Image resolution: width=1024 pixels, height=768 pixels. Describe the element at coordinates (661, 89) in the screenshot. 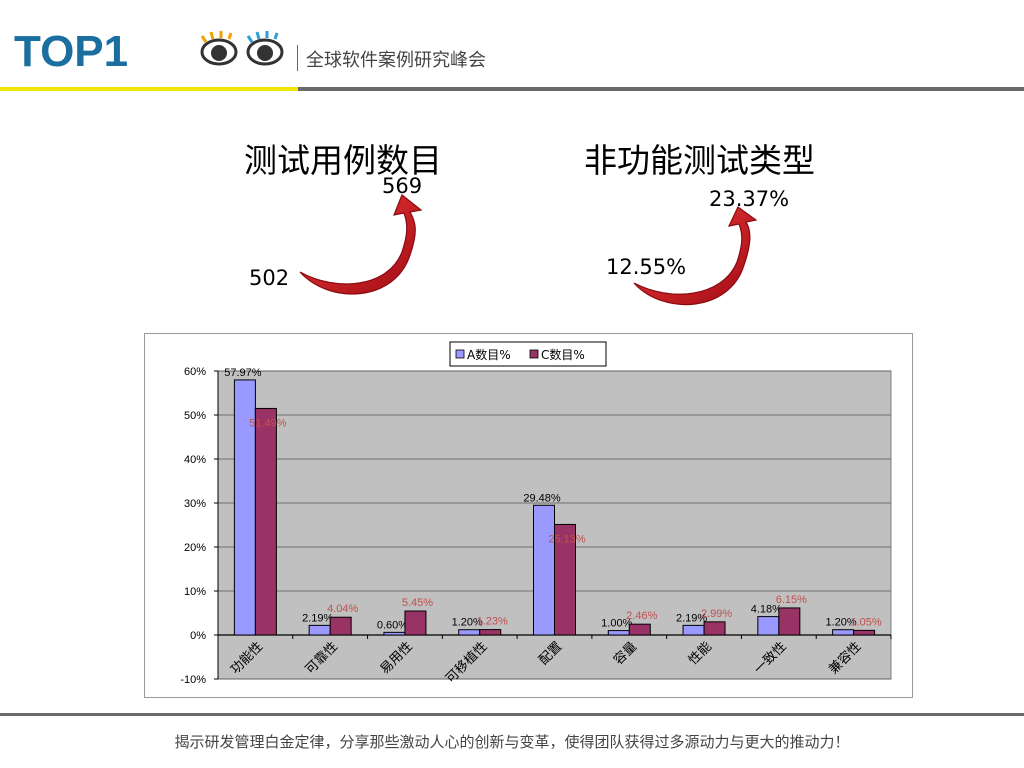

I see `header-rule-gray` at that location.